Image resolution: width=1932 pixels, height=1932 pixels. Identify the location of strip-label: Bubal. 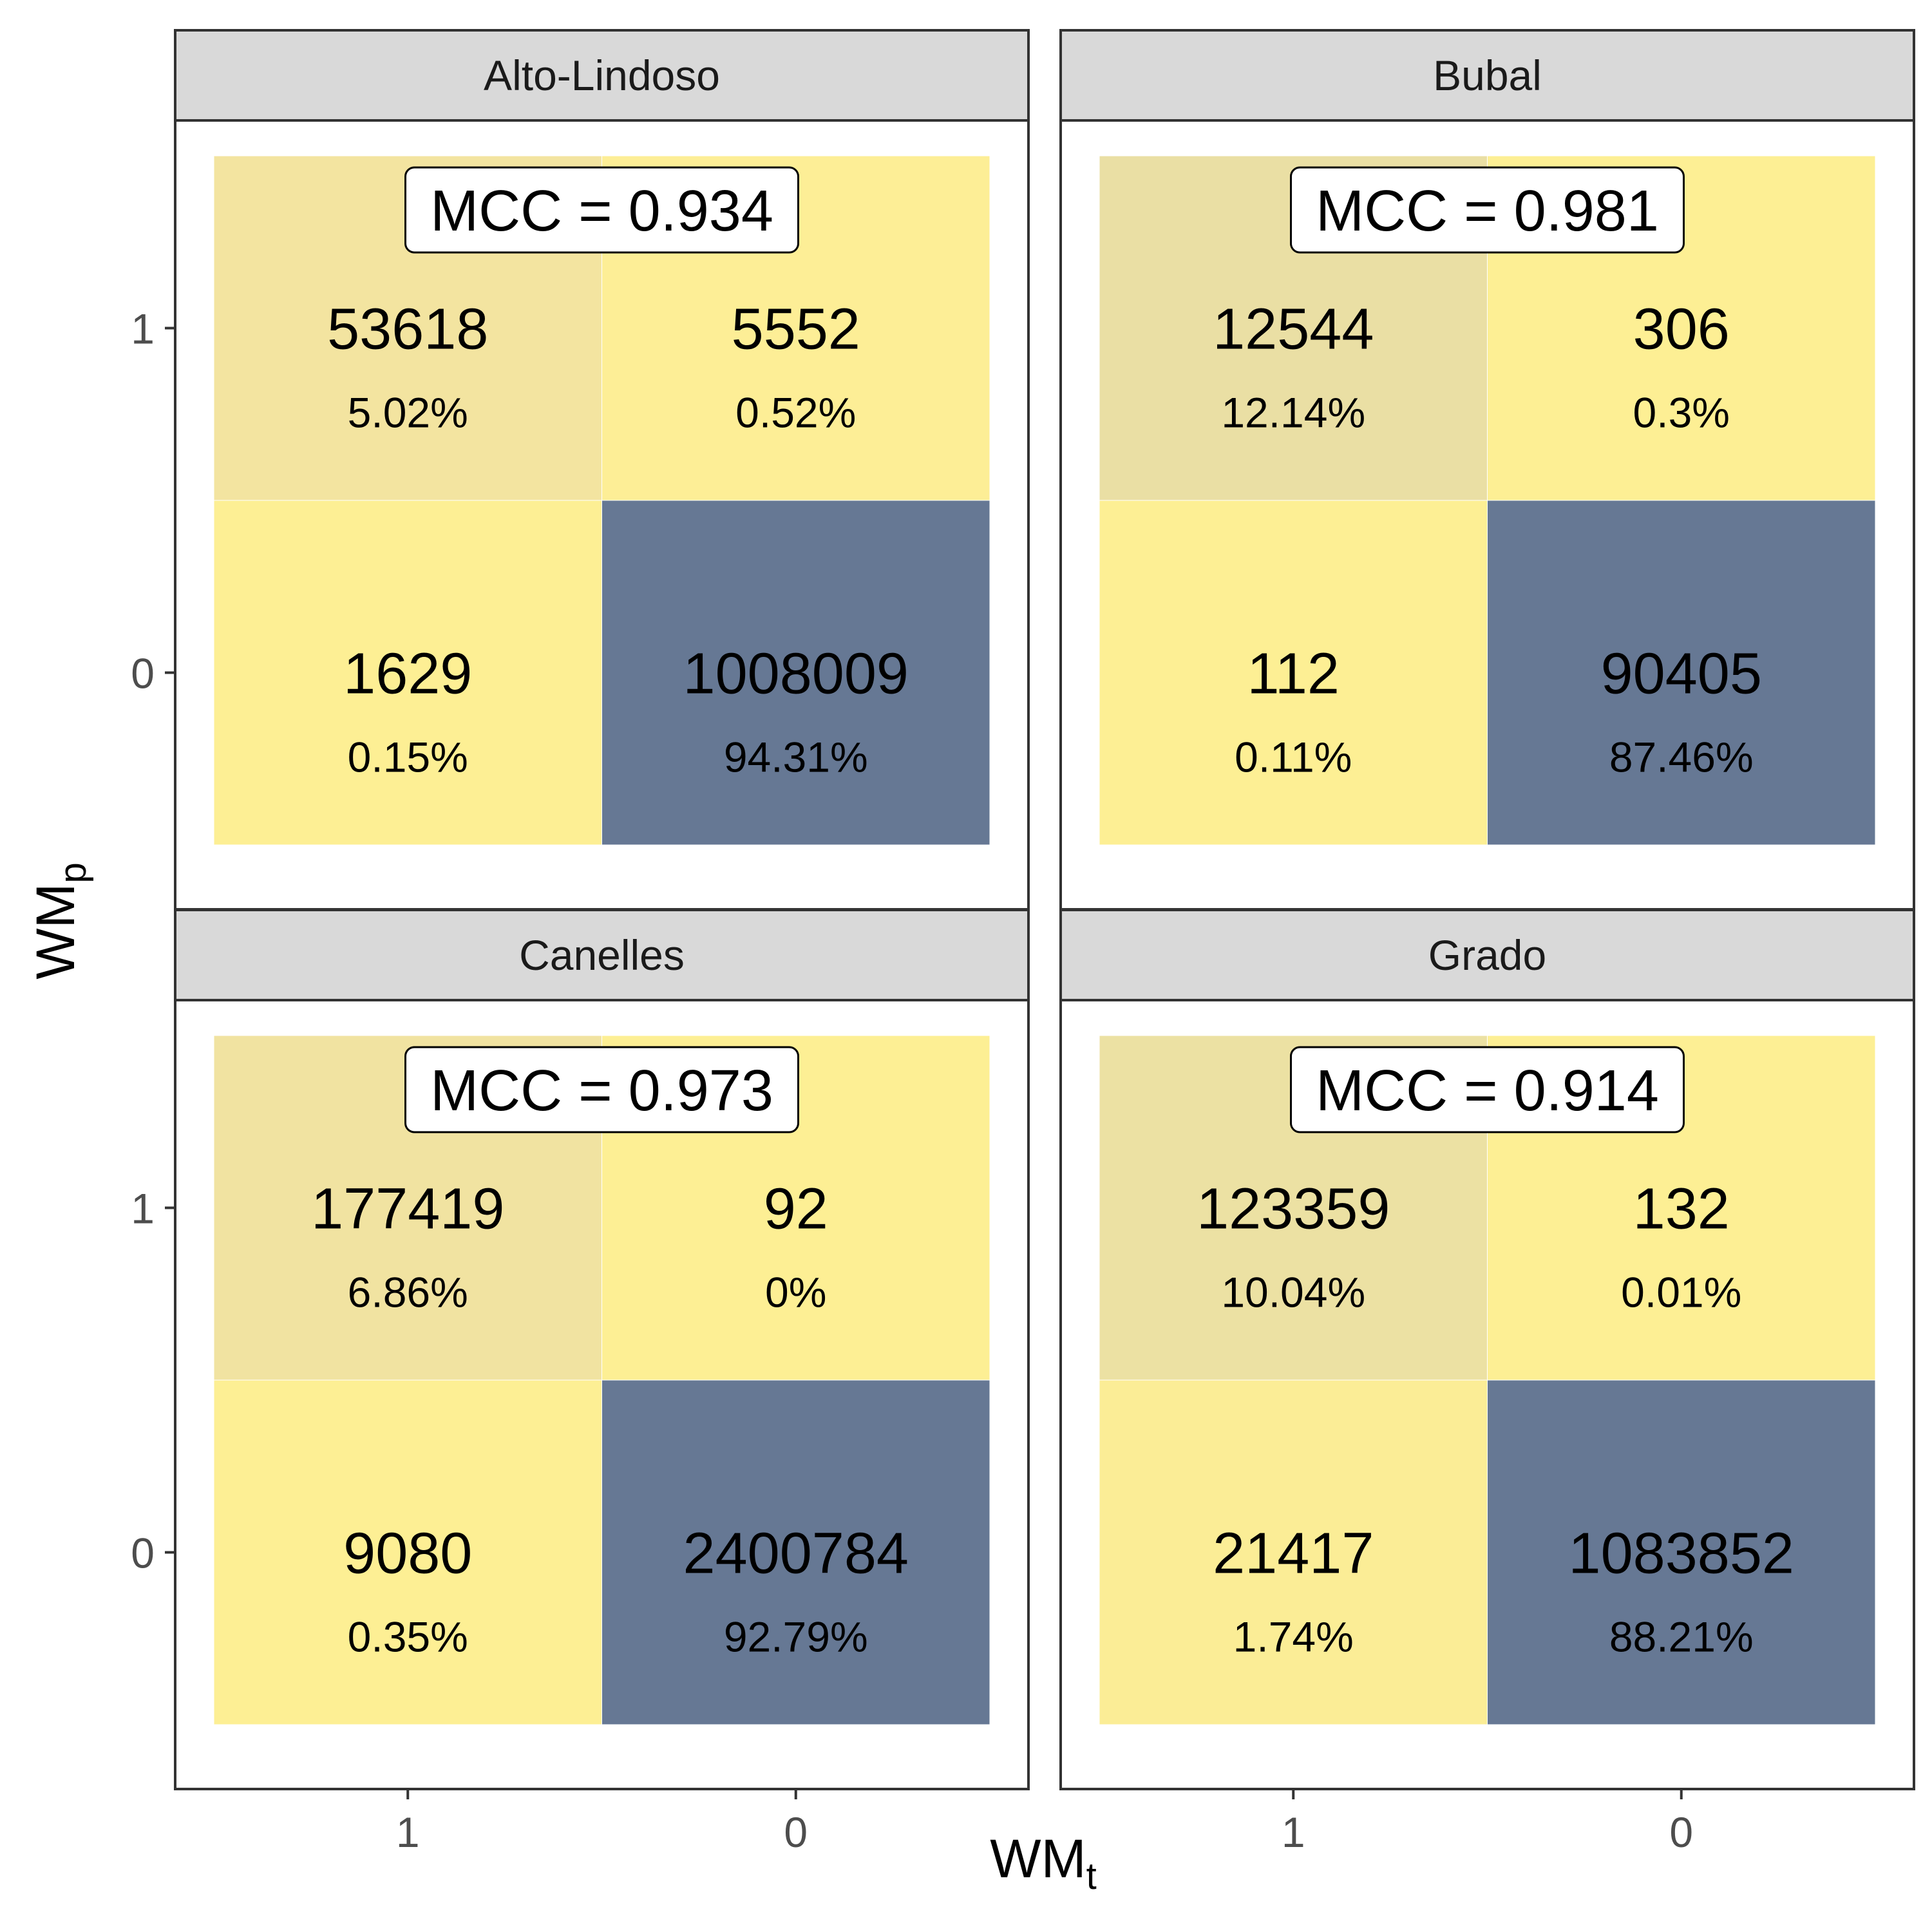
(1487, 75).